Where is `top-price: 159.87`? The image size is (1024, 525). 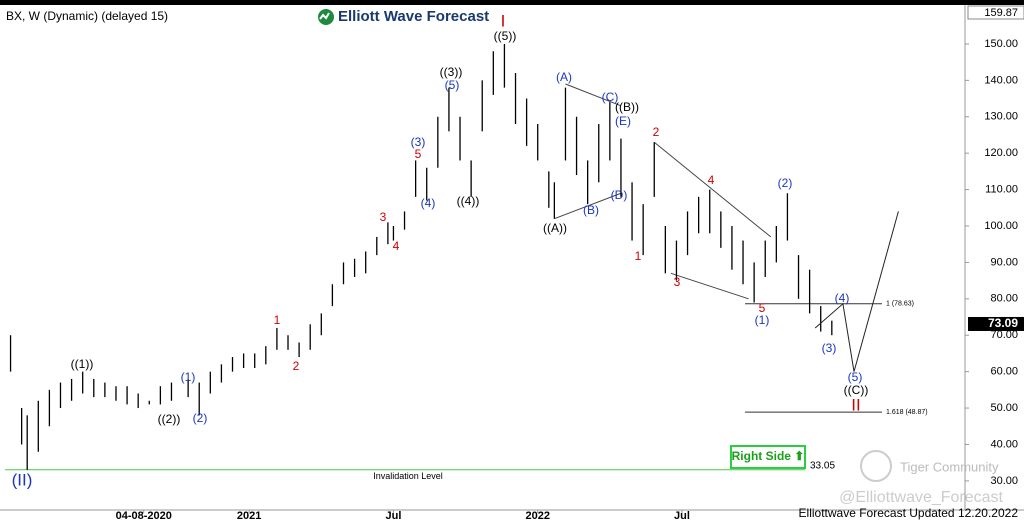 top-price: 159.87 is located at coordinates (1001, 13).